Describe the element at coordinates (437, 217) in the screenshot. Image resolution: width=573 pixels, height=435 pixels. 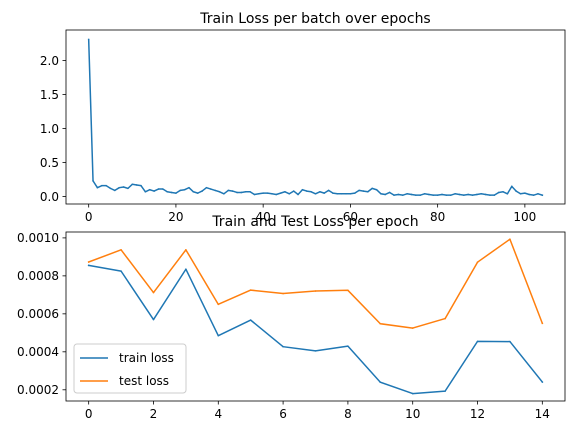
I see `top-chart-x-tick-label: 80` at that location.